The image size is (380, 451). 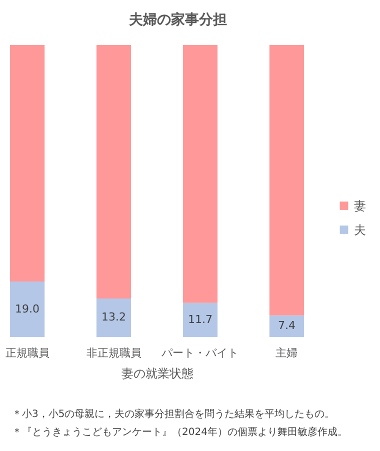 What do you see at coordinates (360, 205) in the screenshot?
I see `legend-label: 妻` at bounding box center [360, 205].